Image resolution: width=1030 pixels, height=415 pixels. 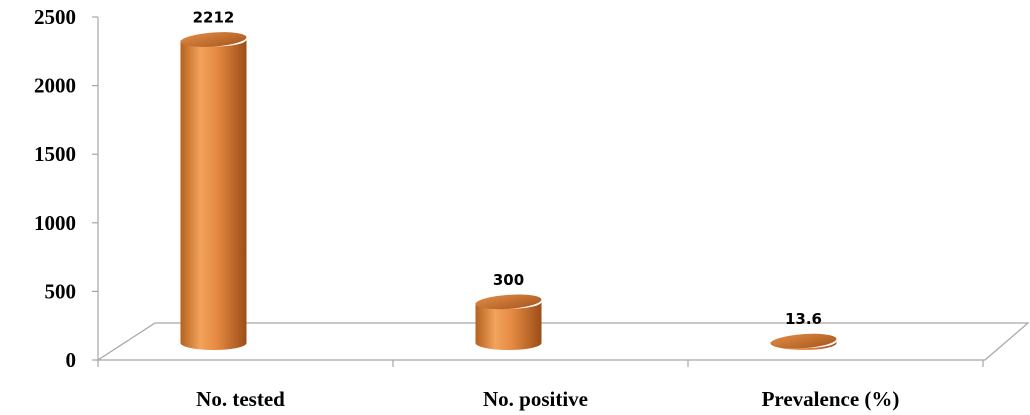 What do you see at coordinates (71, 360) in the screenshot?
I see `y-tick-label: 0` at bounding box center [71, 360].